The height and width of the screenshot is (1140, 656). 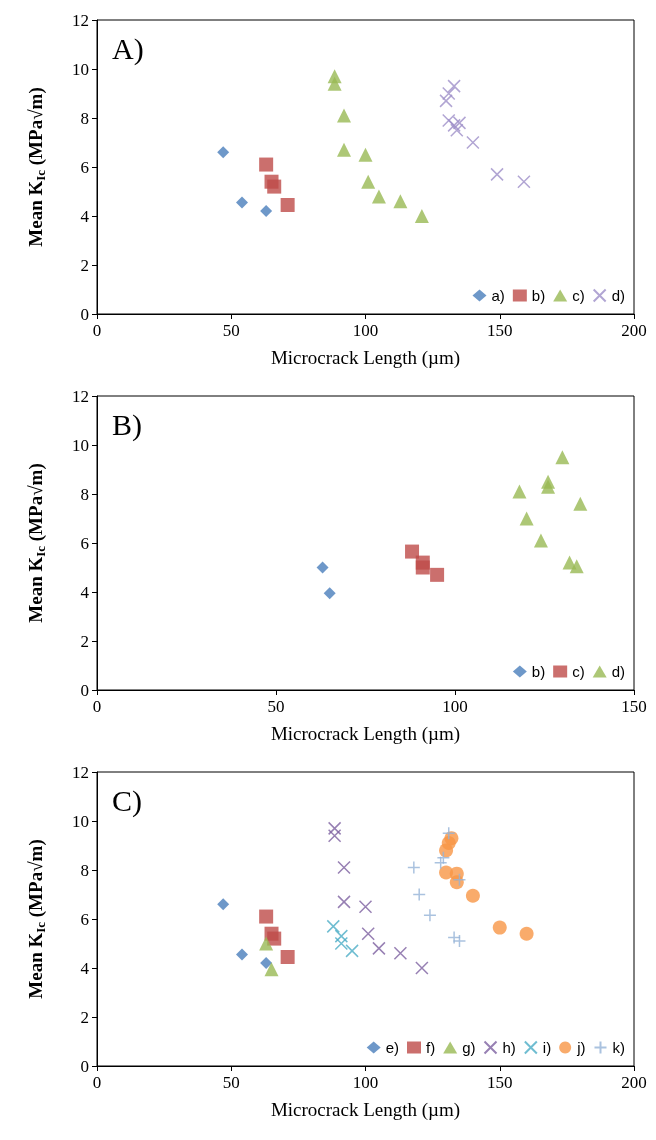 I want to click on chart-title: C), so click(x=127, y=800).